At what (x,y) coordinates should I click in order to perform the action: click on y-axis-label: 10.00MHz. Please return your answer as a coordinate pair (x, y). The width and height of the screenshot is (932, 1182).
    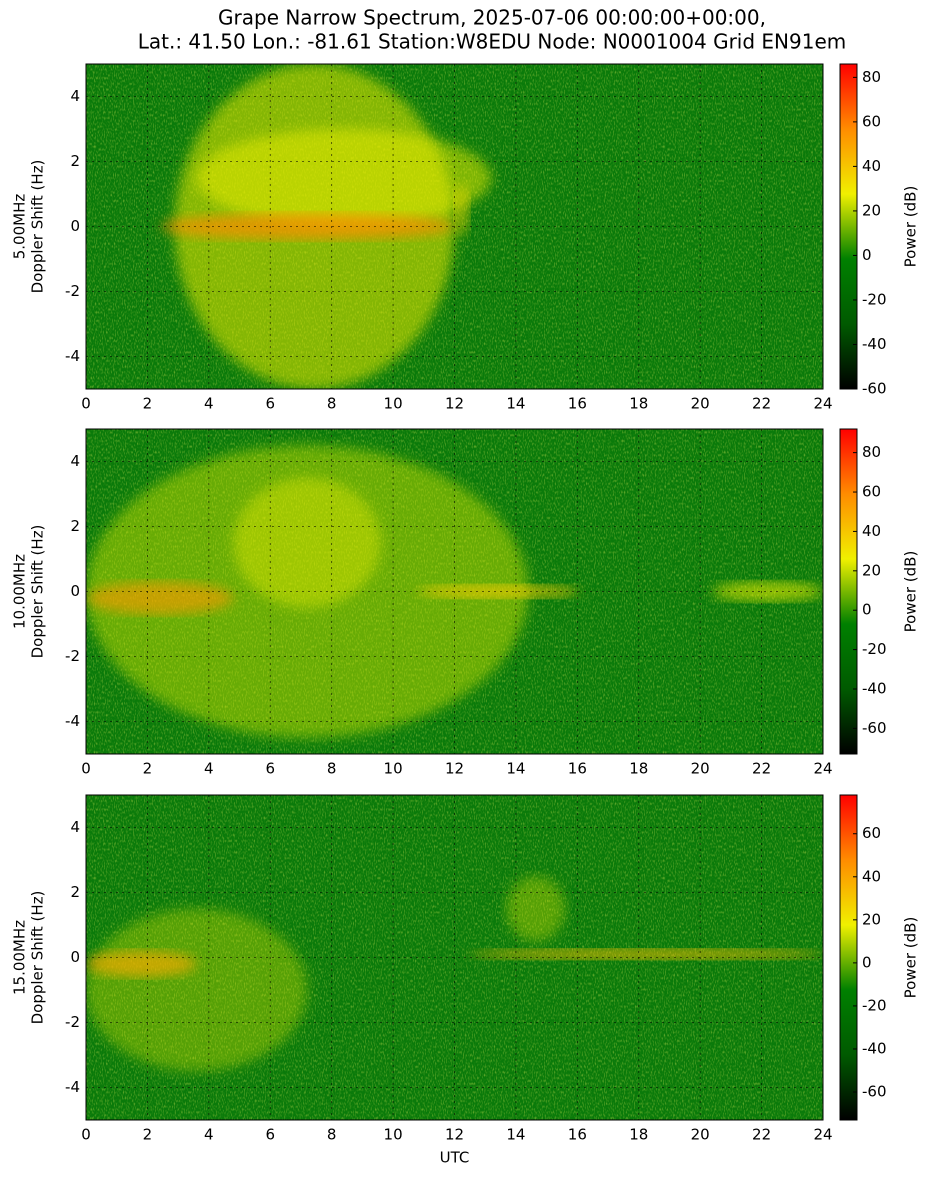
    Looking at the image, I should click on (20, 591).